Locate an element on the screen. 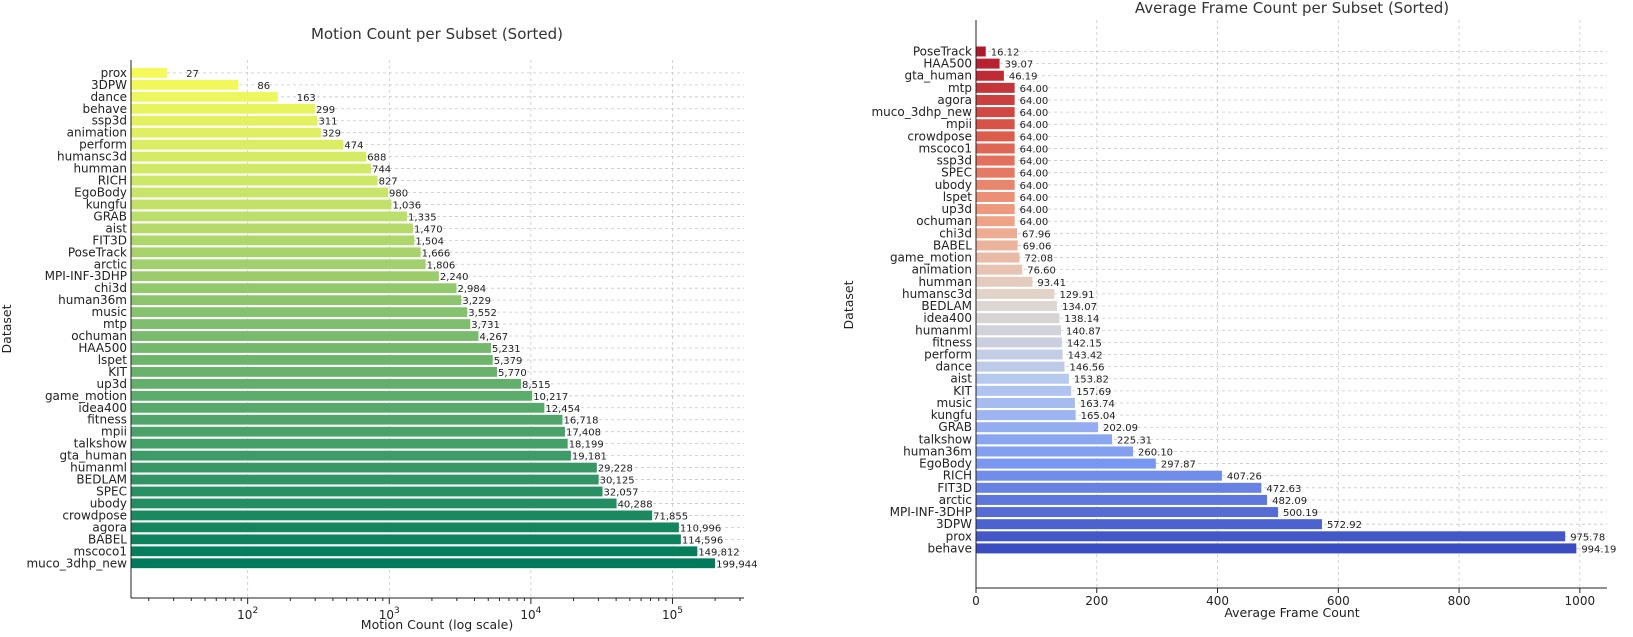 The image size is (1633, 637). category-label: aist is located at coordinates (116, 228).